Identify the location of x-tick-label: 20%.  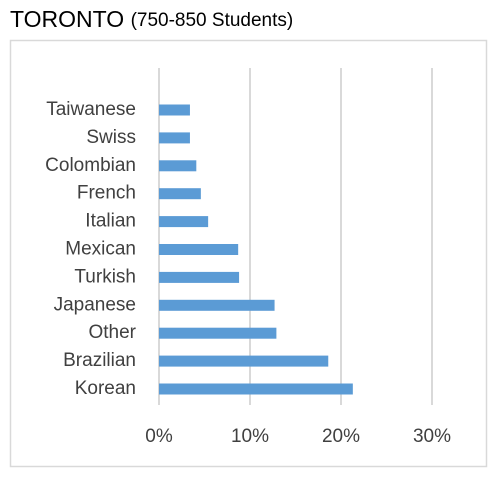
(341, 436).